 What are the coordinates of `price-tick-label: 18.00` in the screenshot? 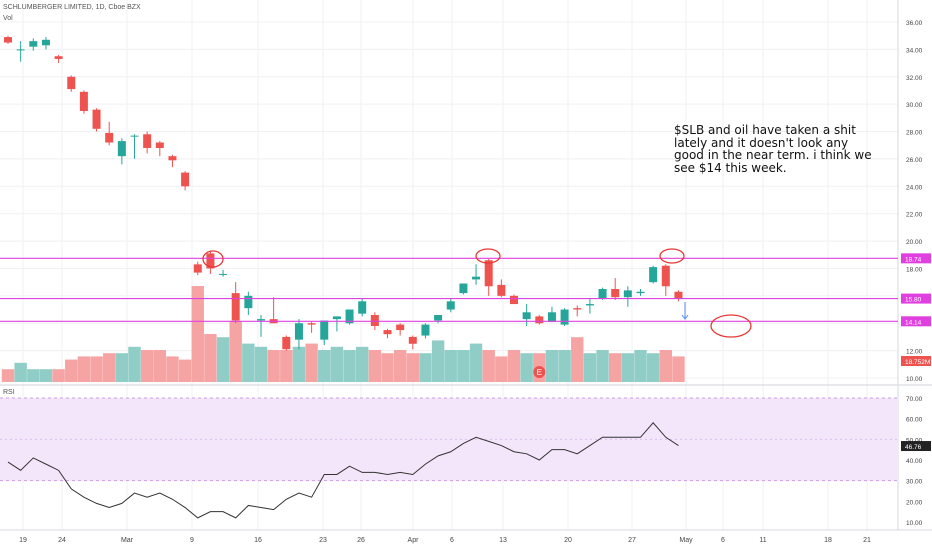 It's located at (914, 269).